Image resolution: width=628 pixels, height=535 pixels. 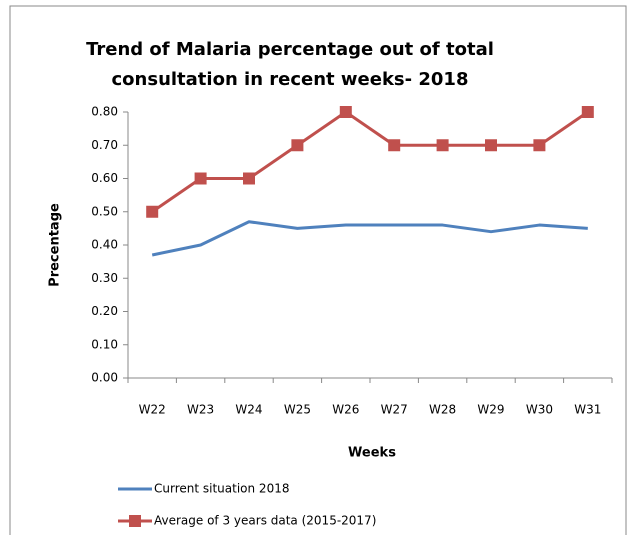 I want to click on x-tick-label: W31, so click(x=587, y=410).